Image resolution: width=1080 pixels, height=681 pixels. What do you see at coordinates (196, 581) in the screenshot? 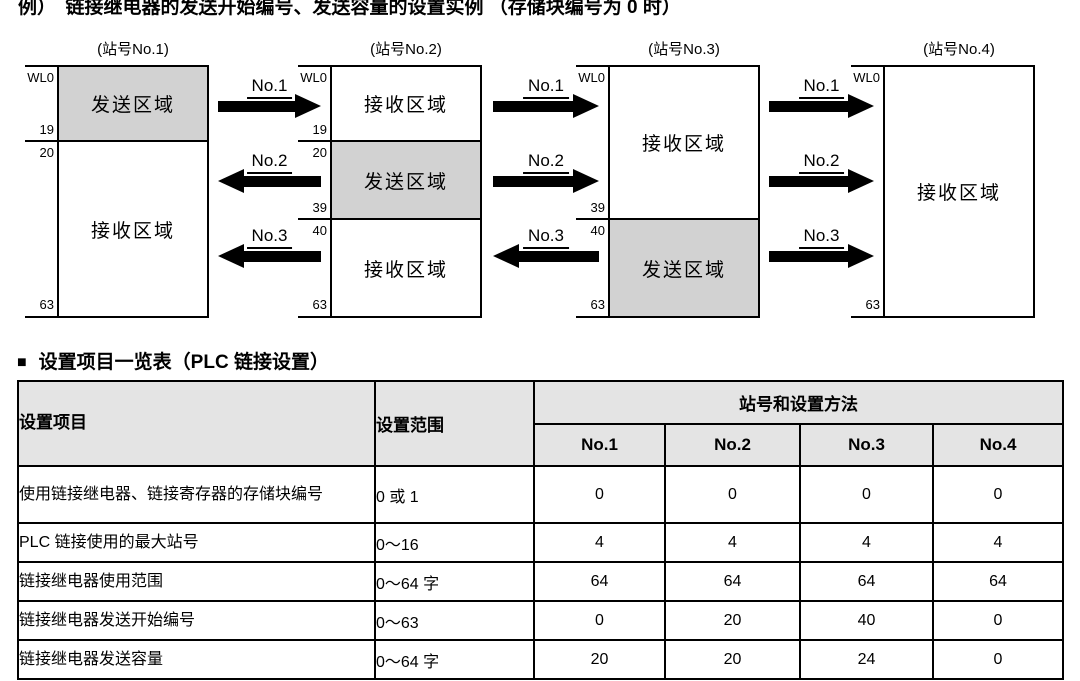
I see `setting-item: 链接继电器使用范围` at bounding box center [196, 581].